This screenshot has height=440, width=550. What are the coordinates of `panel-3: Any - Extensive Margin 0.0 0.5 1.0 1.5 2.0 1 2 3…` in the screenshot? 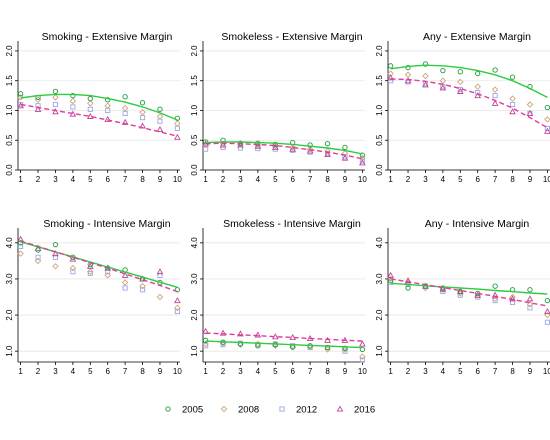 It's located at (462, 107).